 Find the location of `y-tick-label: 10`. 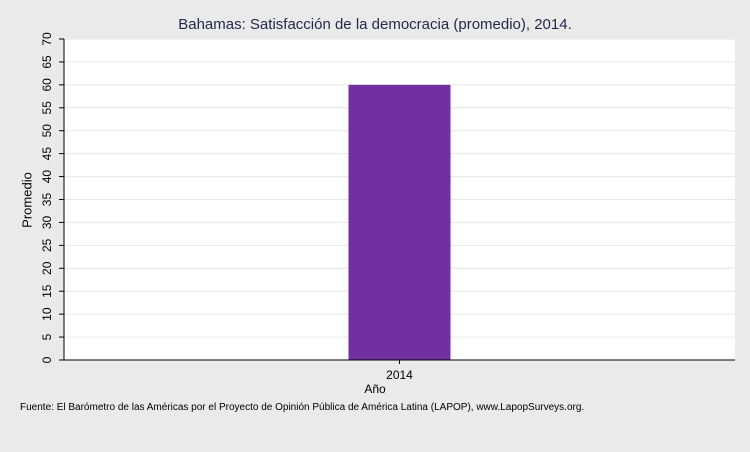

y-tick-label: 10 is located at coordinates (47, 314).